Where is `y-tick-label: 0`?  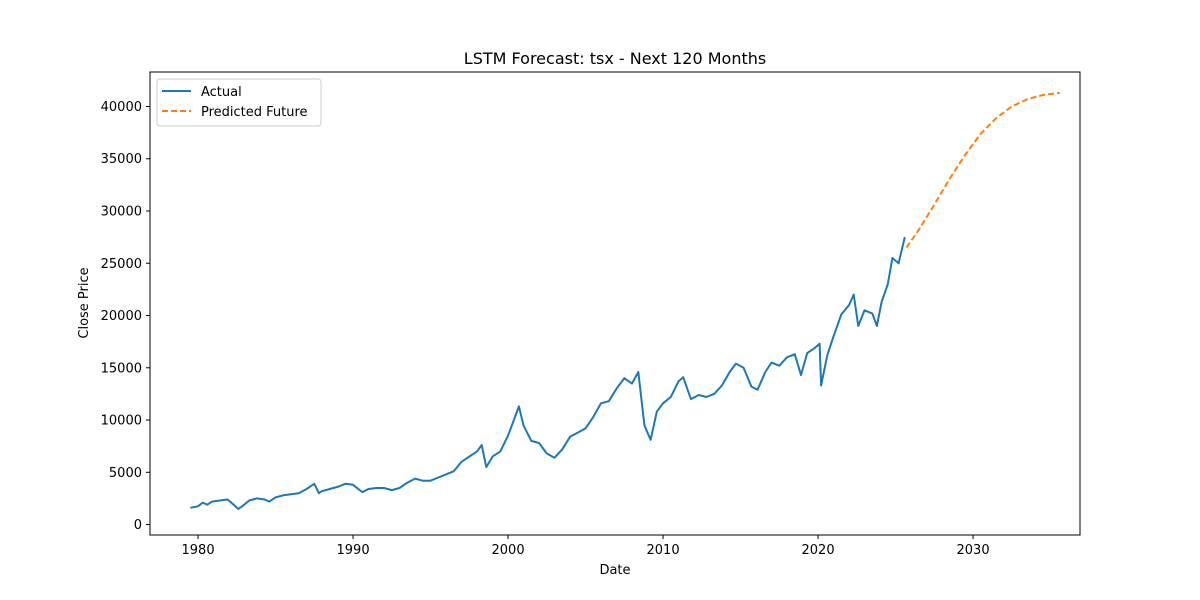 y-tick-label: 0 is located at coordinates (138, 525).